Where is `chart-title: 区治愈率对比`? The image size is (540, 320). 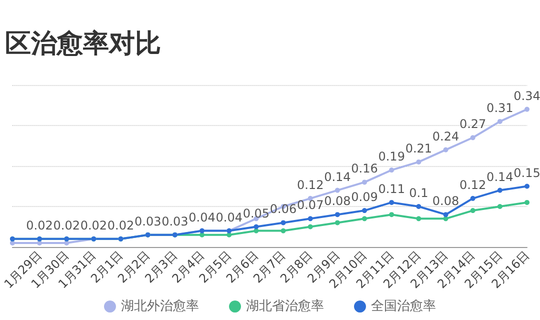
chart-title: 区治愈率对比 is located at coordinates (83, 44).